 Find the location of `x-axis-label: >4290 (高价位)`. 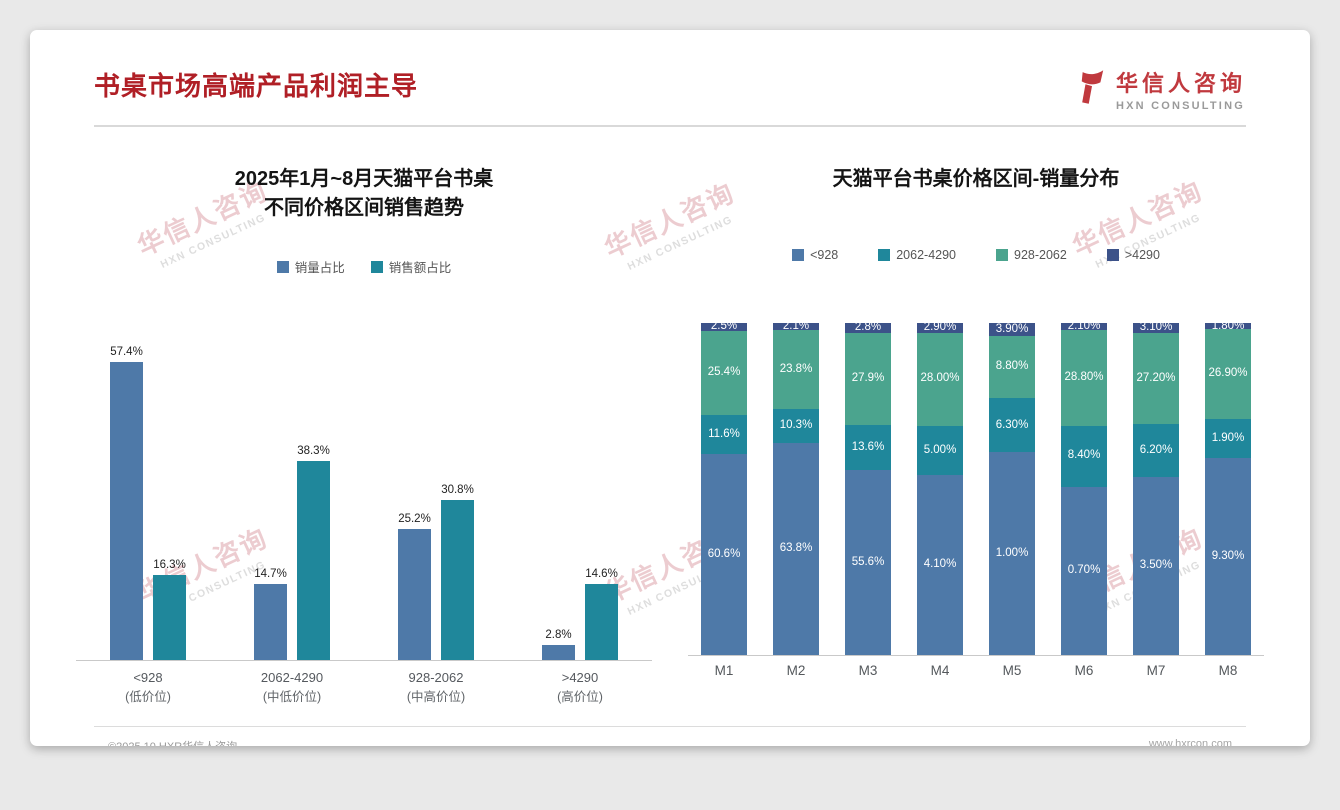

x-axis-label: >4290 (高价位) is located at coordinates (580, 687).